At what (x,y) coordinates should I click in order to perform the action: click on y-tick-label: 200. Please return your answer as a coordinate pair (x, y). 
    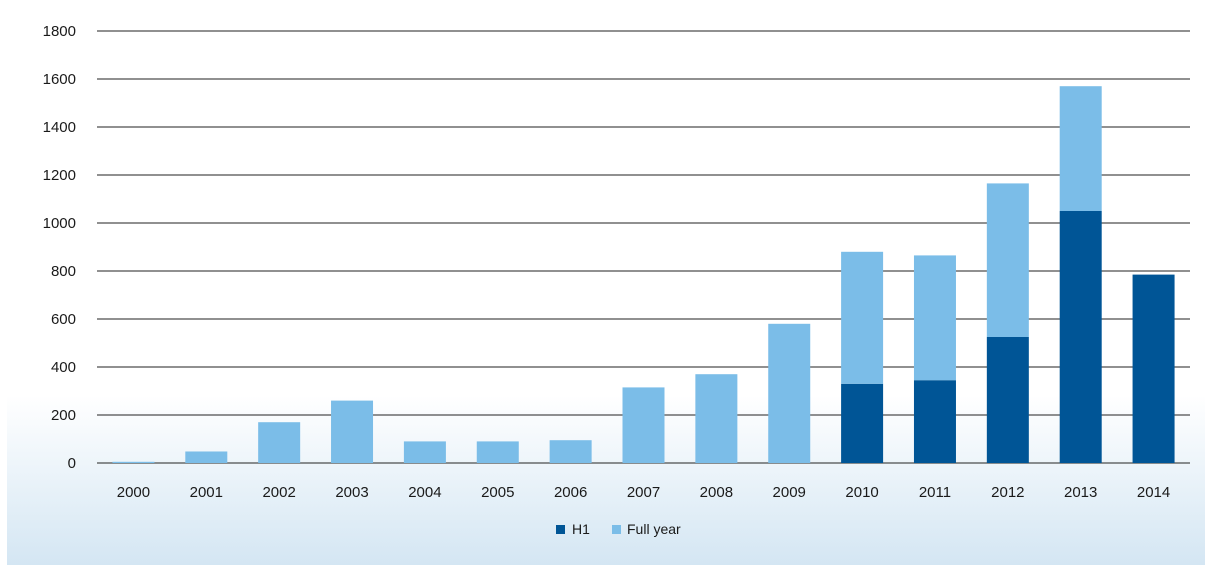
    Looking at the image, I should click on (63, 415).